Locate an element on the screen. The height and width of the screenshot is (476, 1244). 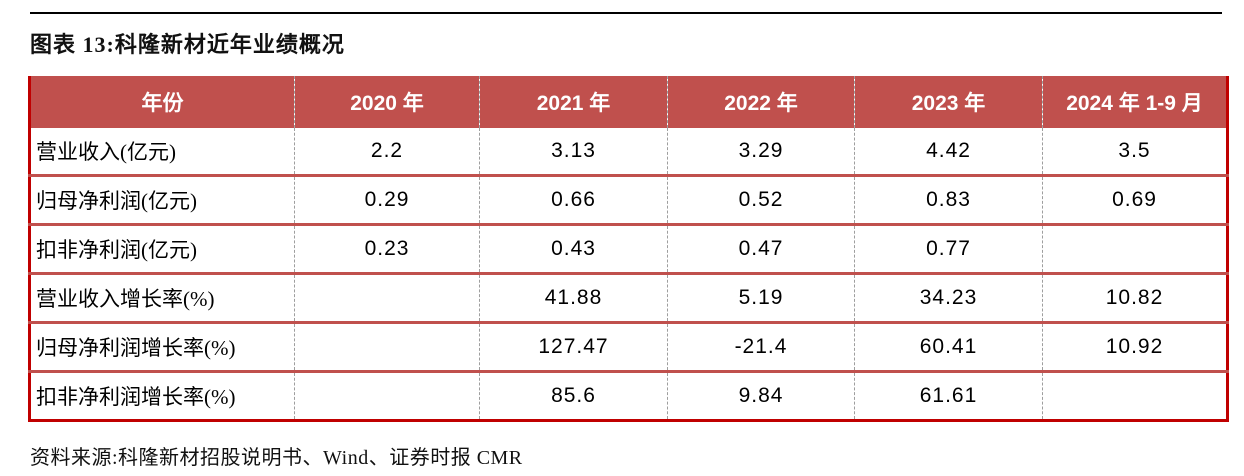
table-cell-r3-c4: 10.82 is located at coordinates (1135, 297).